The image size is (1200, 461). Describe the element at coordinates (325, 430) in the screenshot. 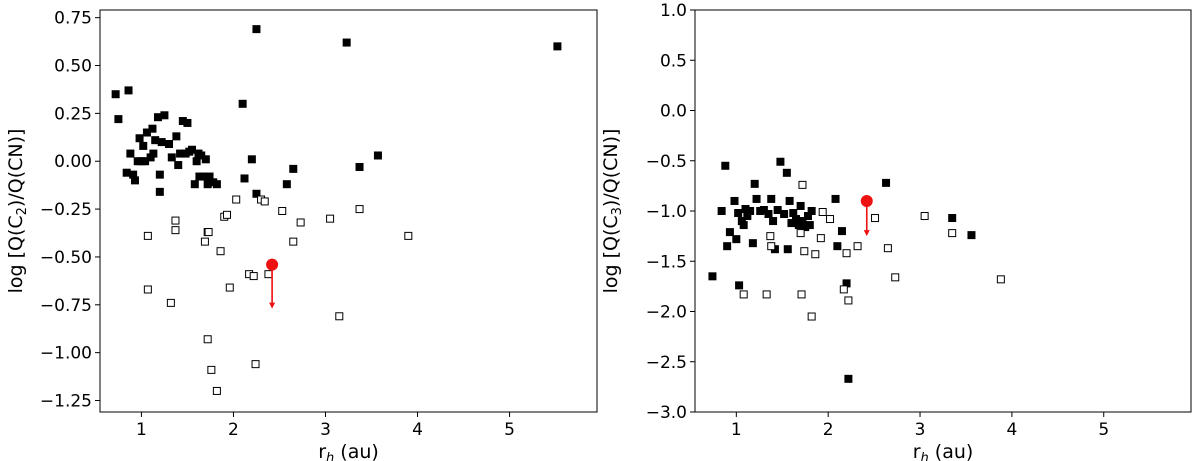

I see `x-tick-label: 3` at that location.